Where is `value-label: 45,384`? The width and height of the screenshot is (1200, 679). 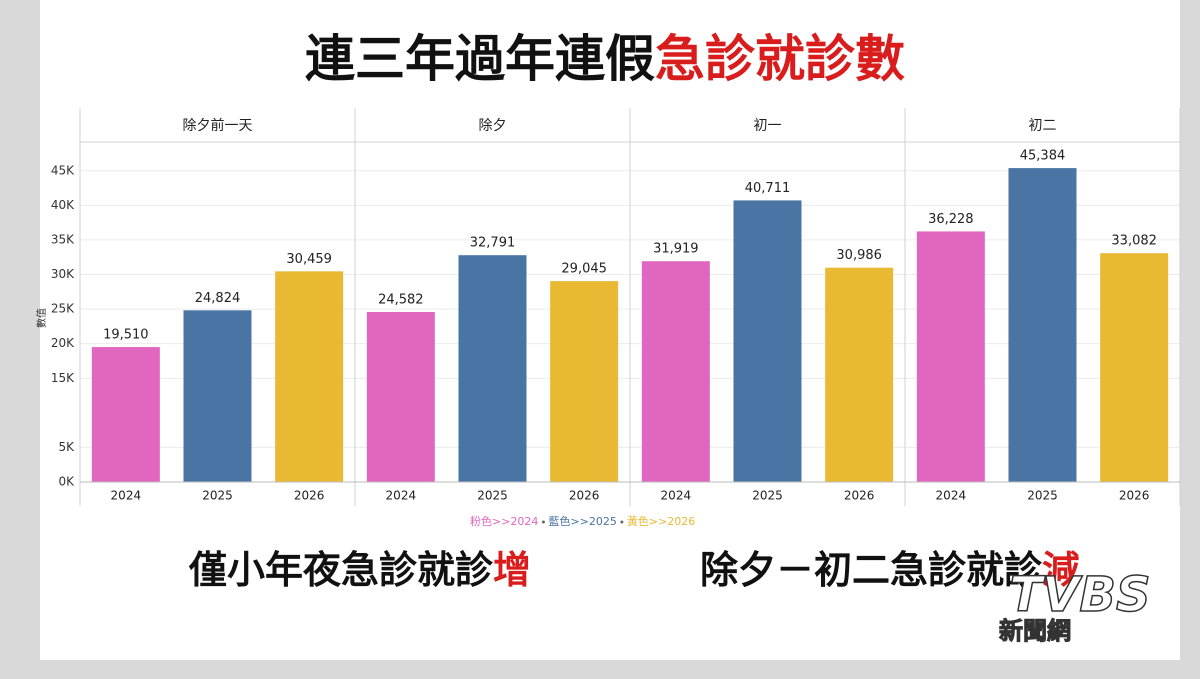
value-label: 45,384 is located at coordinates (1043, 156).